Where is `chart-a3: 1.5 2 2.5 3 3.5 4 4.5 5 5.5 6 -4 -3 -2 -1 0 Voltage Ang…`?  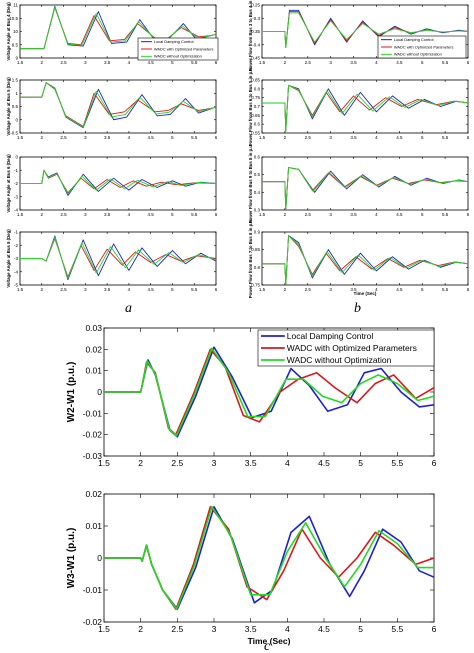 chart-a3: 1.5 2 2.5 3 3.5 4 4.5 5 5.5 6 -4 -3 -2 -1 0 Voltage Ang… is located at coordinates (112, 185).